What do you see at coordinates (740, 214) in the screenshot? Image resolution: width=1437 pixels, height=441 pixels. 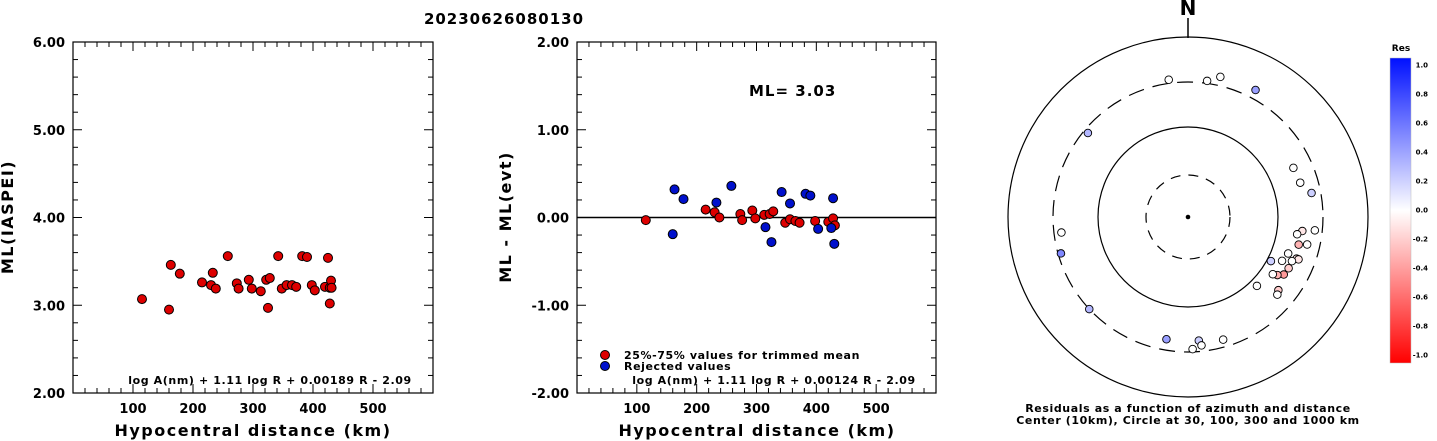 I see `middle-points` at bounding box center [740, 214].